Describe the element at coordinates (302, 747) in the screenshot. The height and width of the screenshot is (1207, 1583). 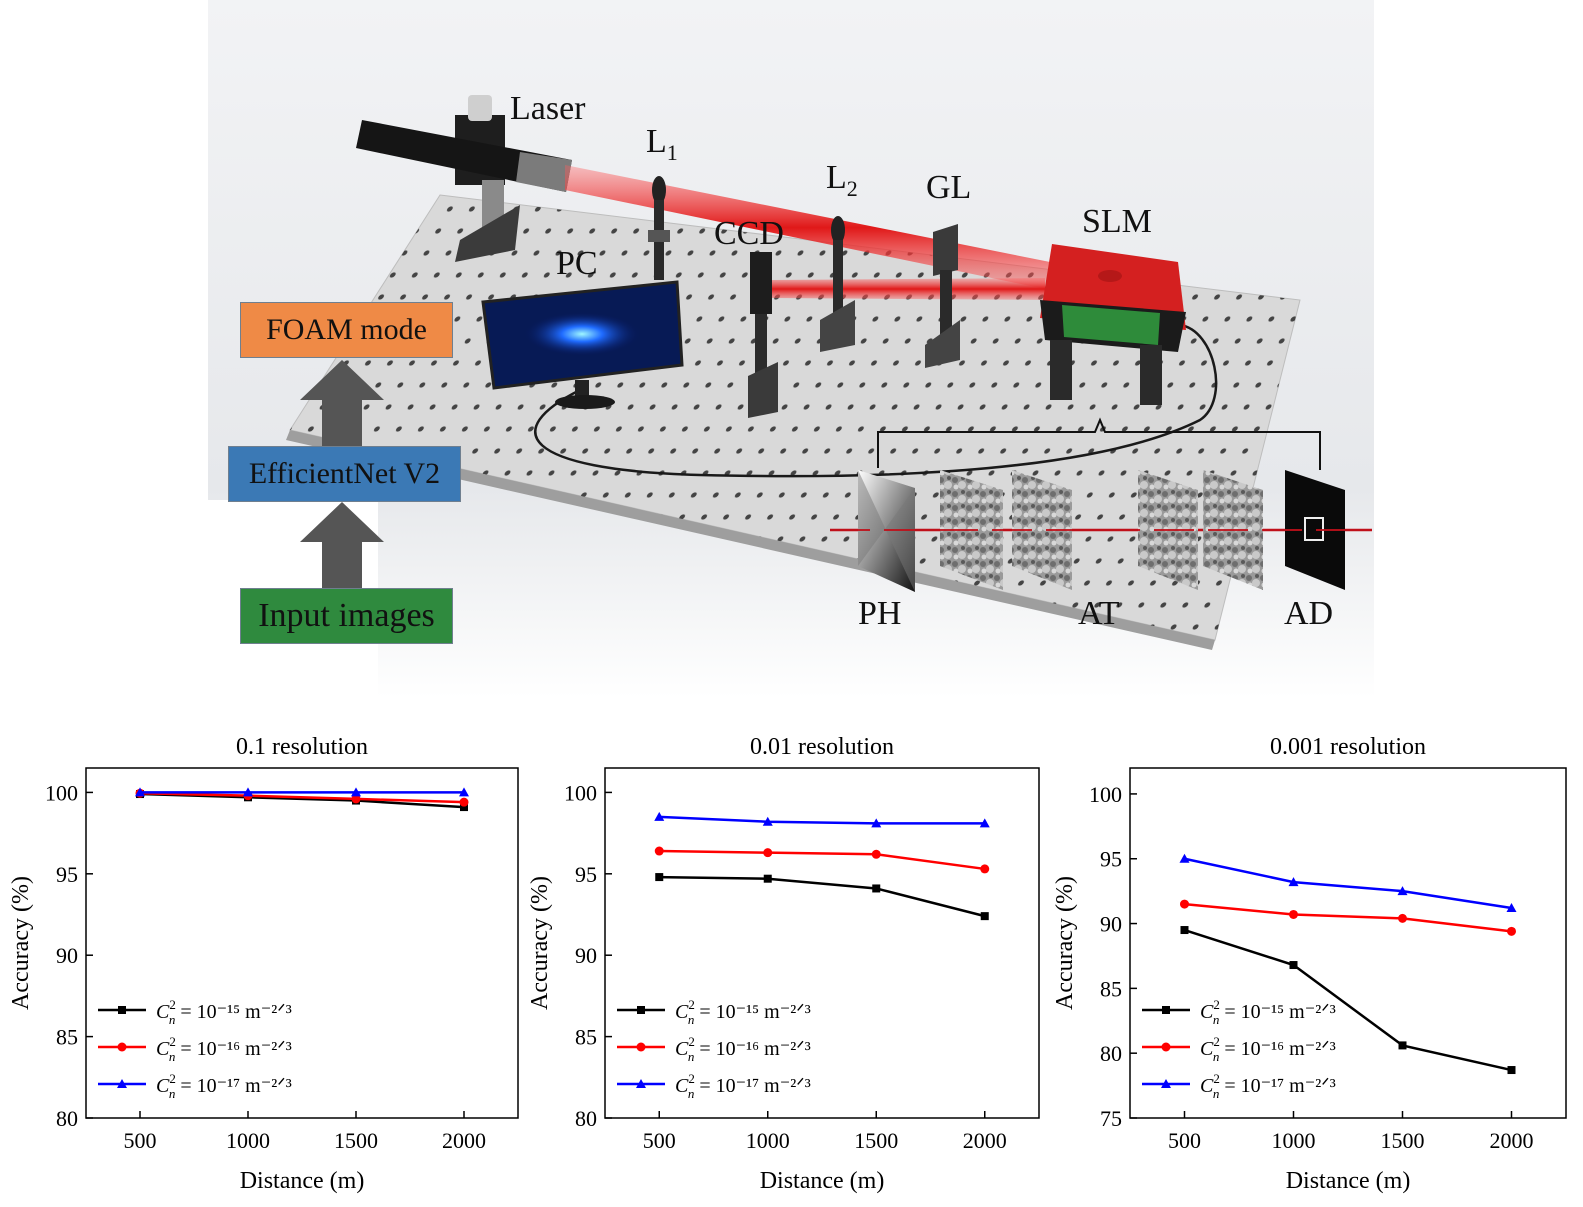
I see `chart-title: 0.1 resolution` at that location.